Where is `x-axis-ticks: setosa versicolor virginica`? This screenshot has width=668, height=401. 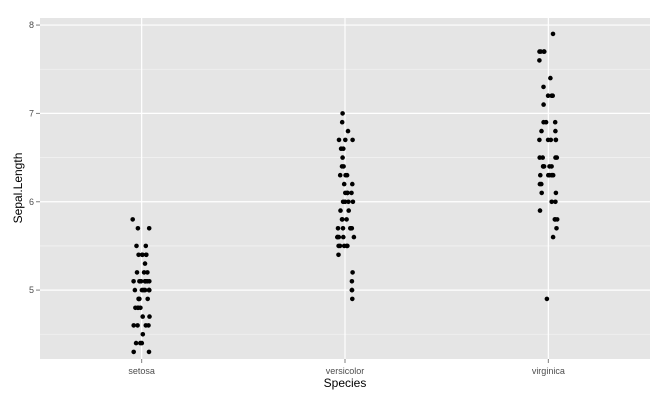 x-axis-ticks: setosa versicolor virginica is located at coordinates (346, 367).